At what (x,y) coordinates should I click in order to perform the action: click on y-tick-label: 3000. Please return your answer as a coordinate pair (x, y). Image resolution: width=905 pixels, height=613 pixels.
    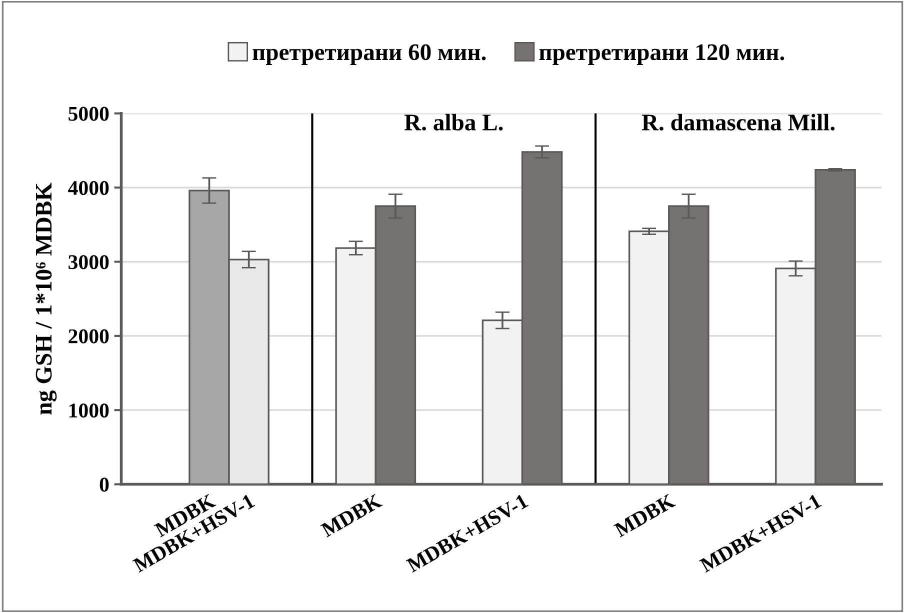
    Looking at the image, I should click on (88, 262).